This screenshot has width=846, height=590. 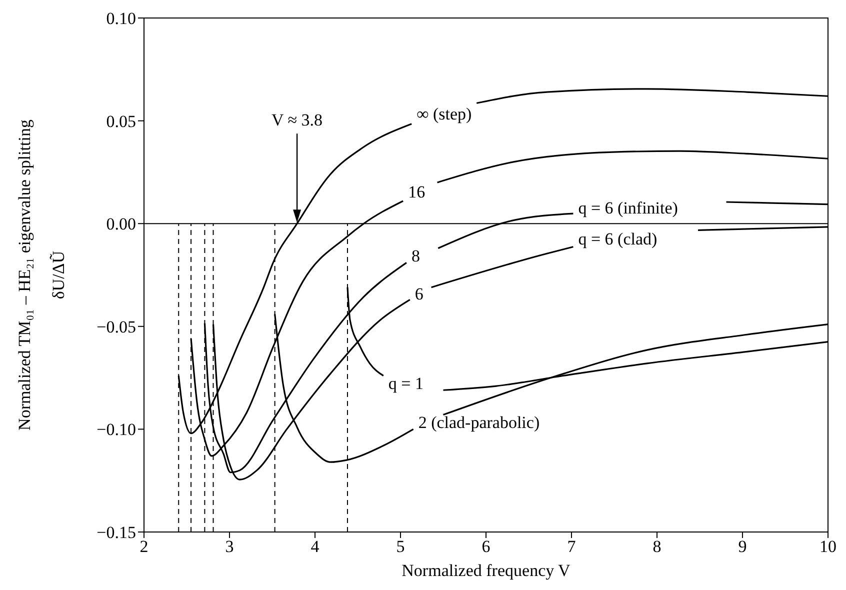 I want to click on x-tick-label: 9, so click(x=742, y=546).